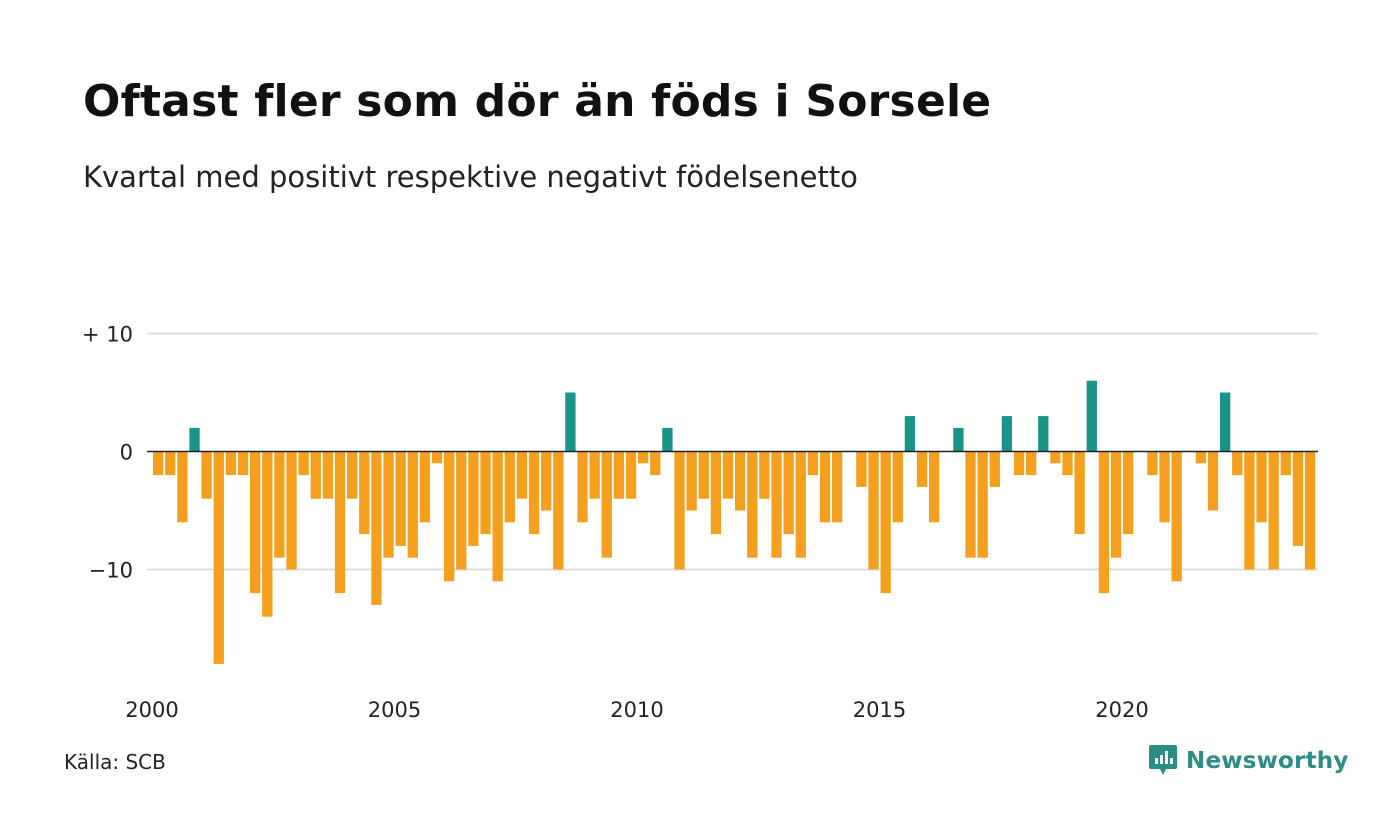 The height and width of the screenshot is (840, 1400). I want to click on y-tick-label: + 10, so click(107, 335).